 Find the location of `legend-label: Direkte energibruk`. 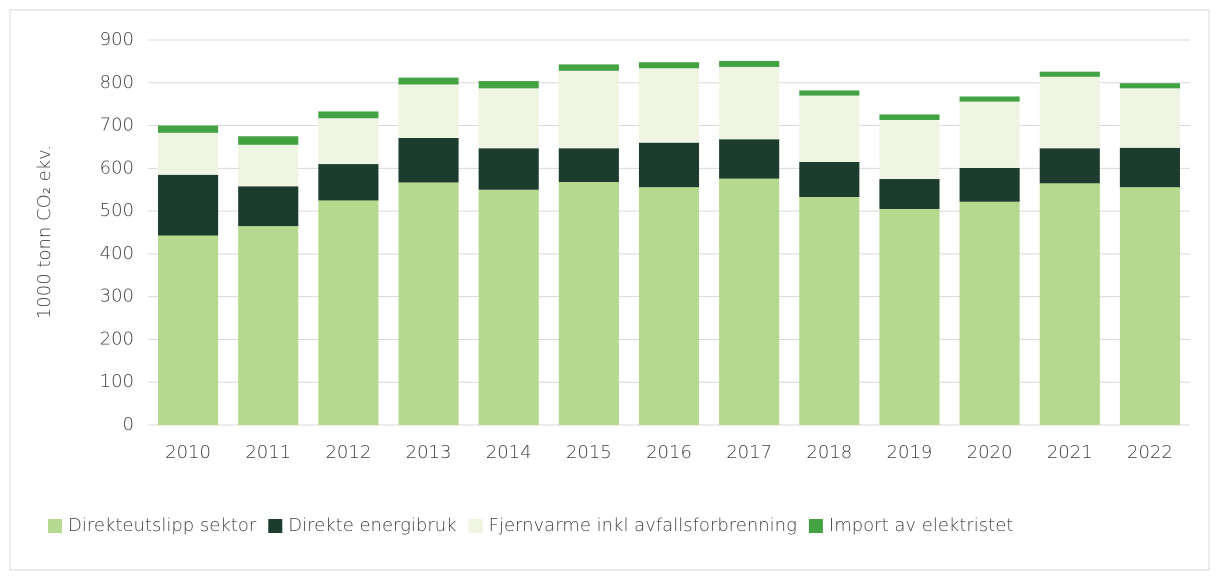

legend-label: Direkte energibruk is located at coordinates (372, 525).